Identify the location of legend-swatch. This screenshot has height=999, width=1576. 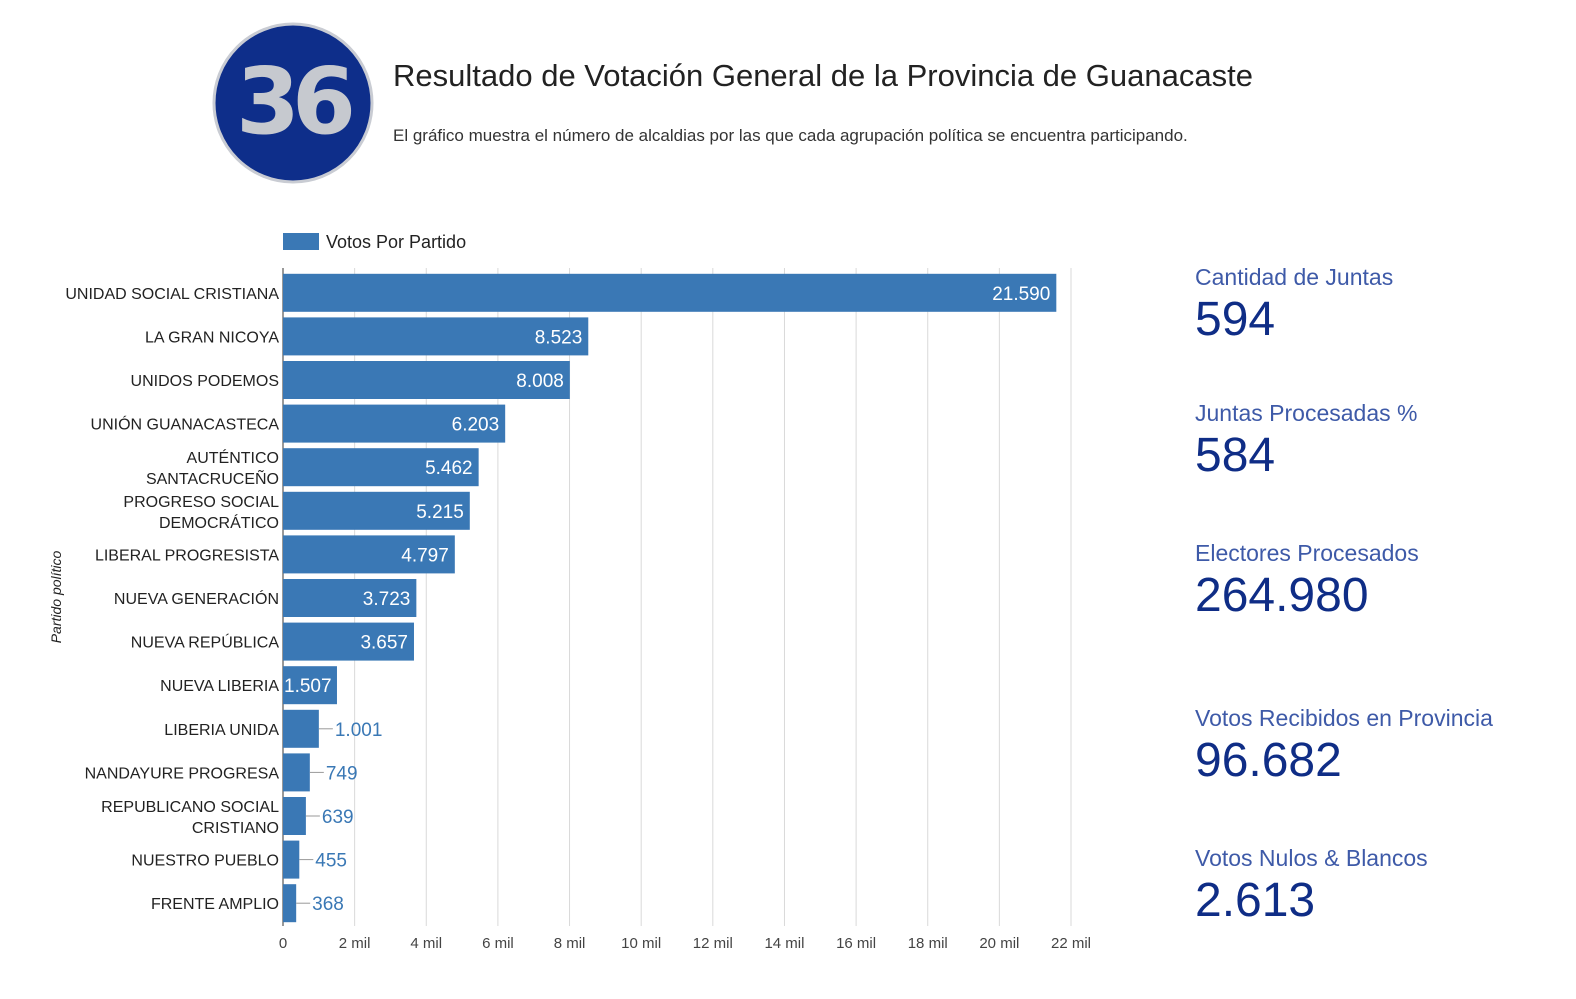
(301, 241).